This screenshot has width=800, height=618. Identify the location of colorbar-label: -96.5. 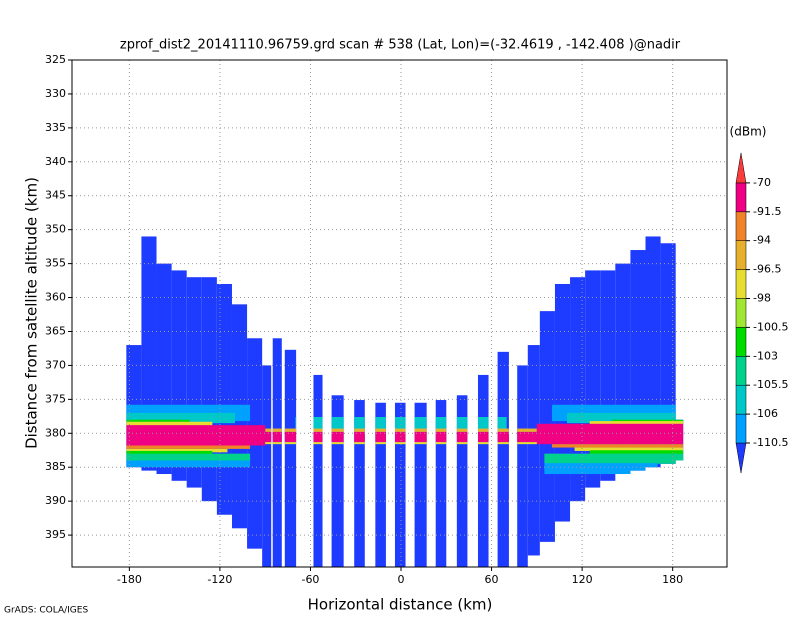
(767, 269).